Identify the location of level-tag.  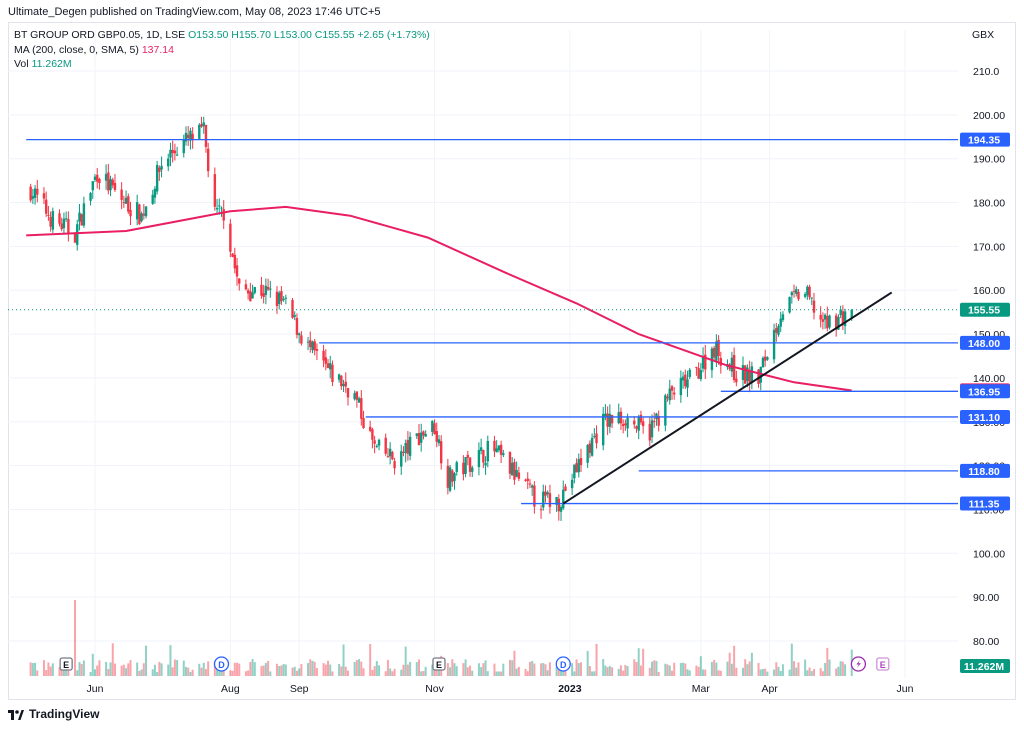
(985, 342).